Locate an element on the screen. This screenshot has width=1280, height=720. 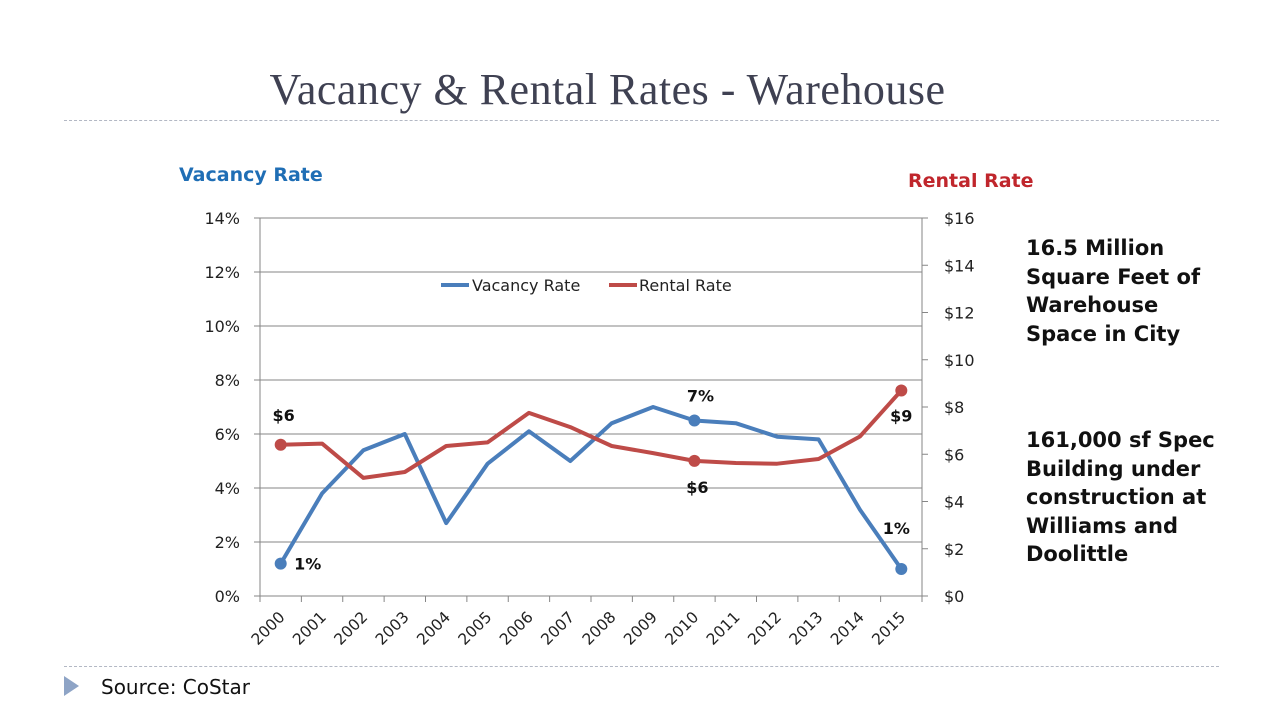
x-axis-tick-label: 2002 is located at coordinates (351, 628).